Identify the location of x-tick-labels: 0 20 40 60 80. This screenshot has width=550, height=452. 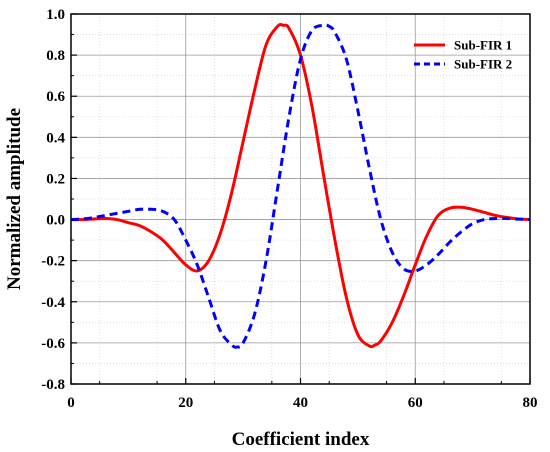
(302, 403).